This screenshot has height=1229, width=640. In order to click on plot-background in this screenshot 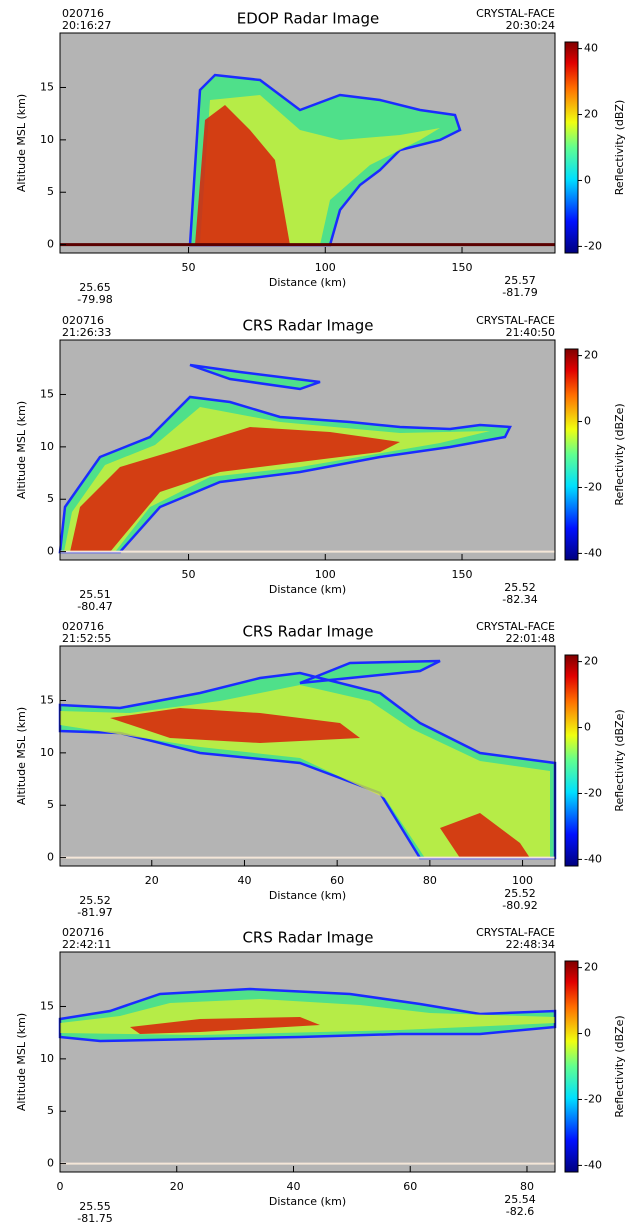, I will do `click(307, 1062)`.